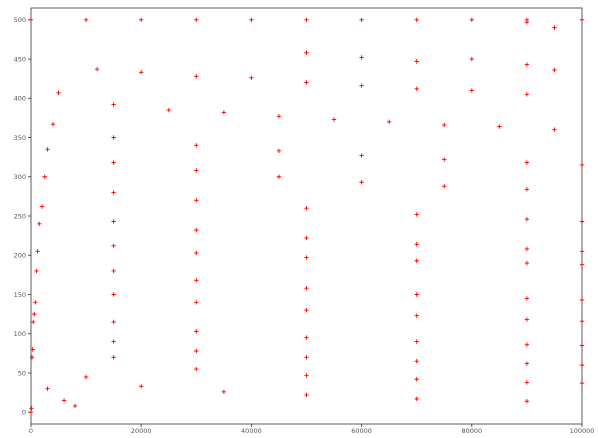 The height and width of the screenshot is (438, 598). What do you see at coordinates (582, 431) in the screenshot?
I see `x-tick-label: 100000` at bounding box center [582, 431].